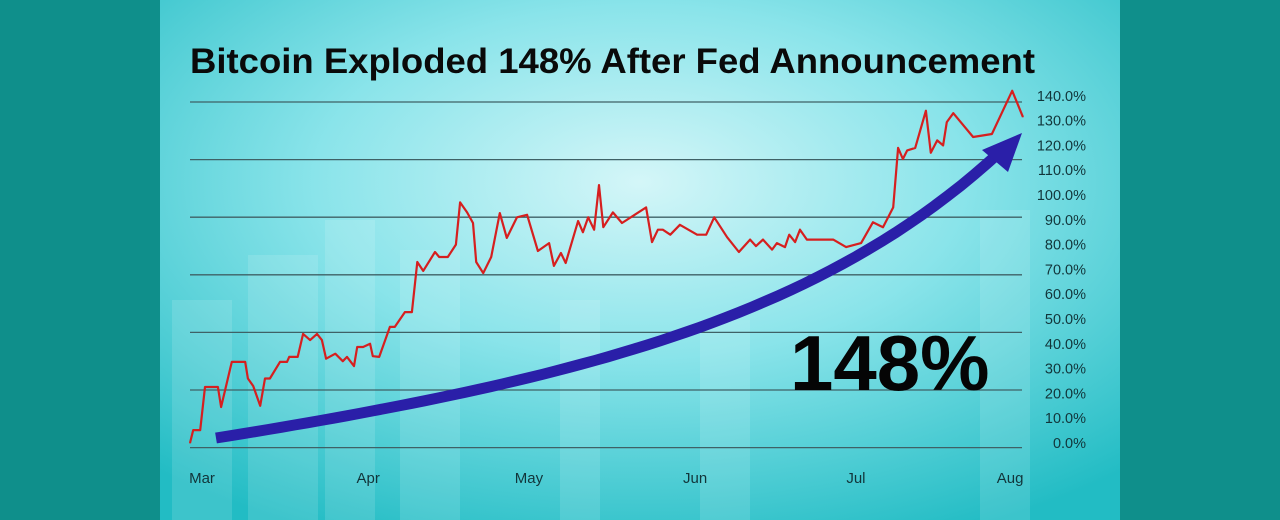 The height and width of the screenshot is (520, 1280). What do you see at coordinates (1062, 171) in the screenshot?
I see `y-tick-label: 110.0%` at bounding box center [1062, 171].